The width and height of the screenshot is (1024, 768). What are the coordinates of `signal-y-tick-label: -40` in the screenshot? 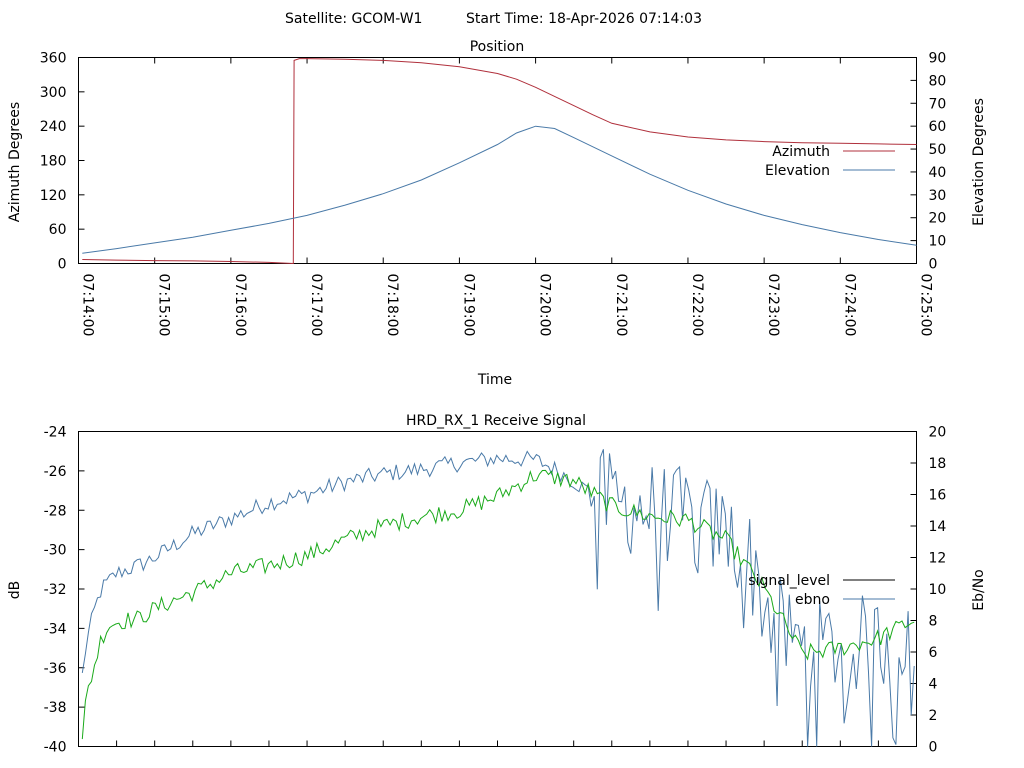 It's located at (55, 748).